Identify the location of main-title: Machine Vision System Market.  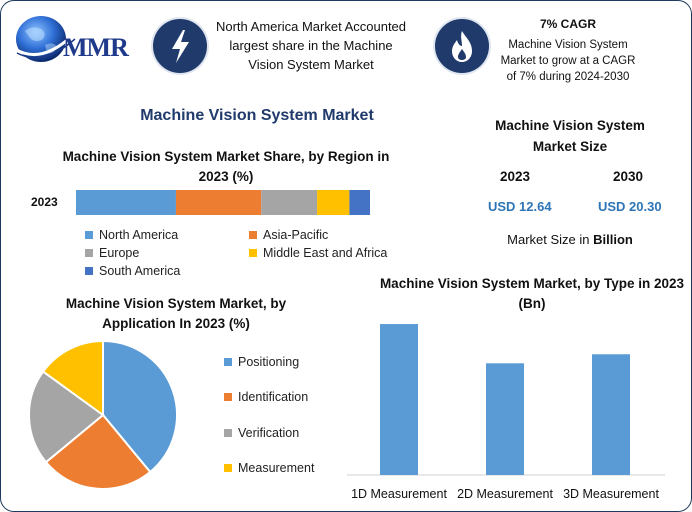
(257, 115).